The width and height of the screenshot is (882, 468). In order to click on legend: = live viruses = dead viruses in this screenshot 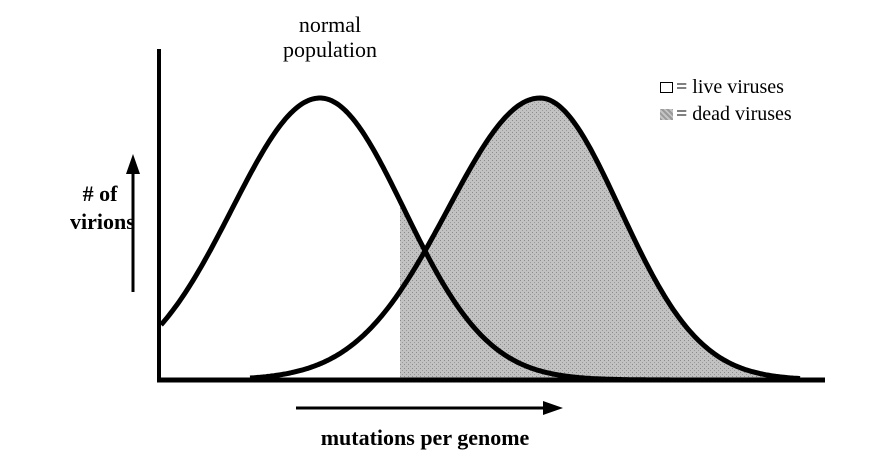, I will do `click(726, 101)`.